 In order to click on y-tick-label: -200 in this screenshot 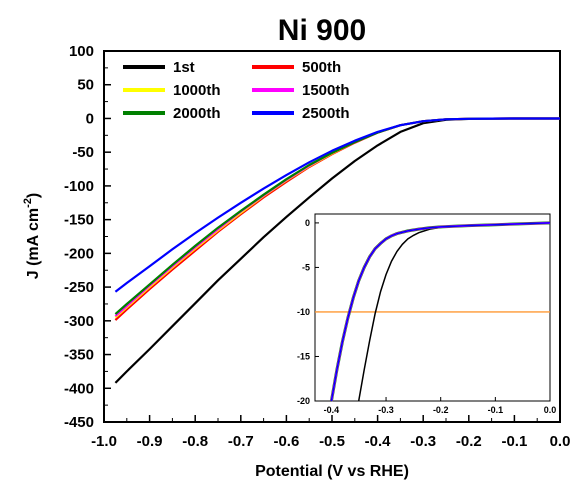, I will do `click(79, 253)`.